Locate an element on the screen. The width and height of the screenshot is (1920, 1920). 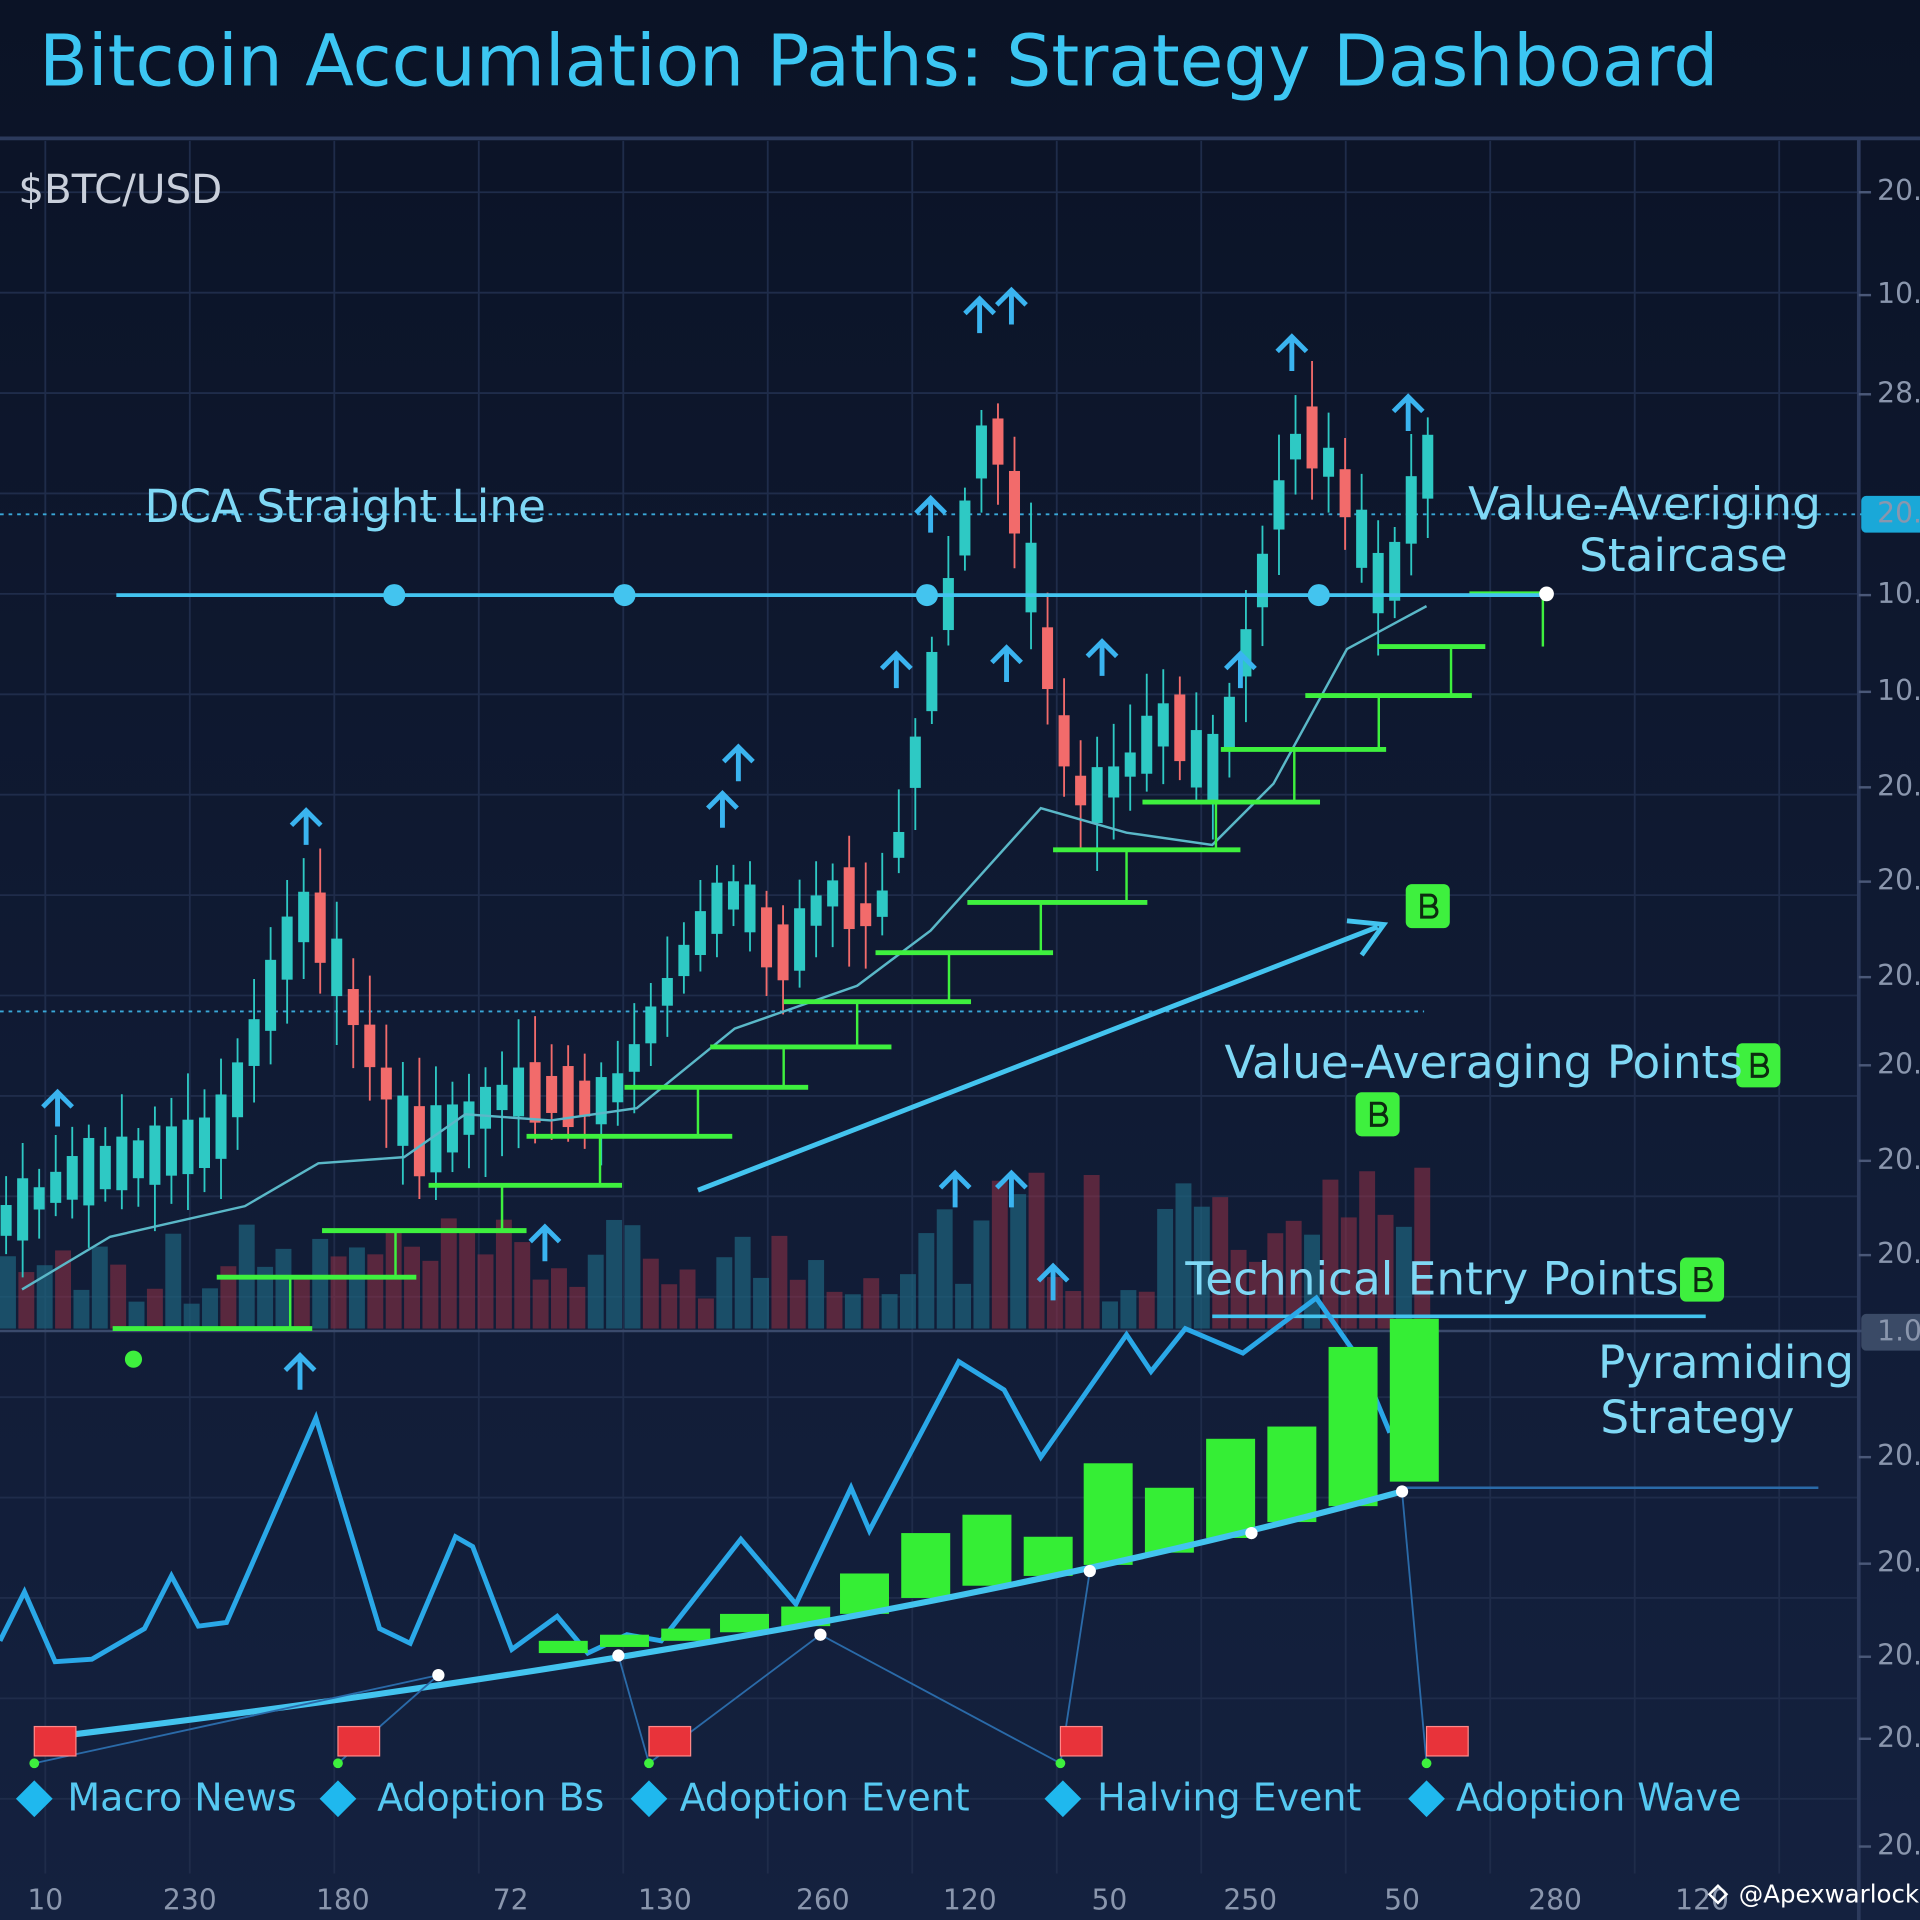
y-axis-label: 10.0 is located at coordinates (1898, 593).